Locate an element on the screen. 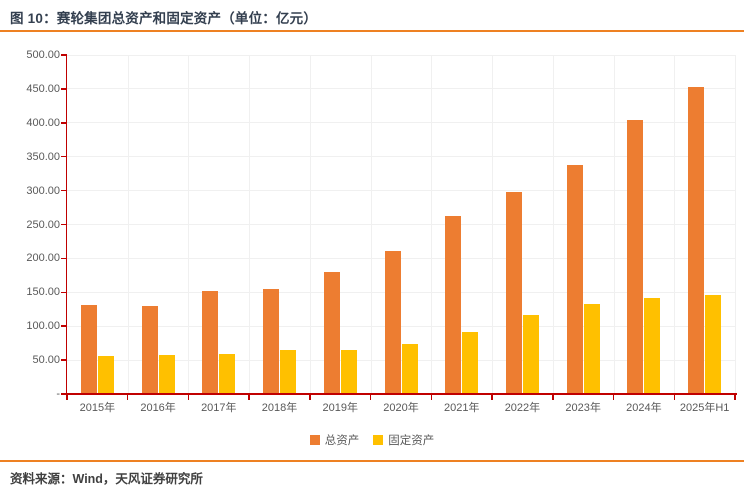 This screenshot has width=744, height=501. x-tick-label: 2025年H1 is located at coordinates (704, 408).